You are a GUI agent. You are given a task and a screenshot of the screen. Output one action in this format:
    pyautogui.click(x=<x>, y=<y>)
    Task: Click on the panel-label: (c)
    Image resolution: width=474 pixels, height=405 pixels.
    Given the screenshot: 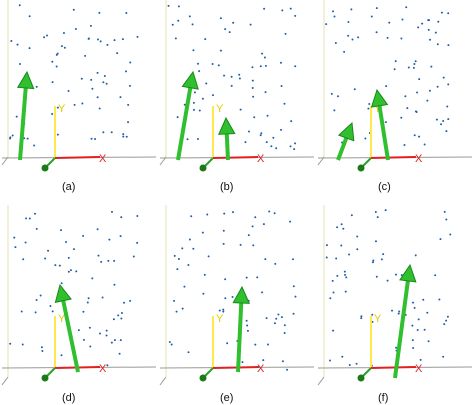 What is the action you would take?
    pyautogui.click(x=384, y=187)
    